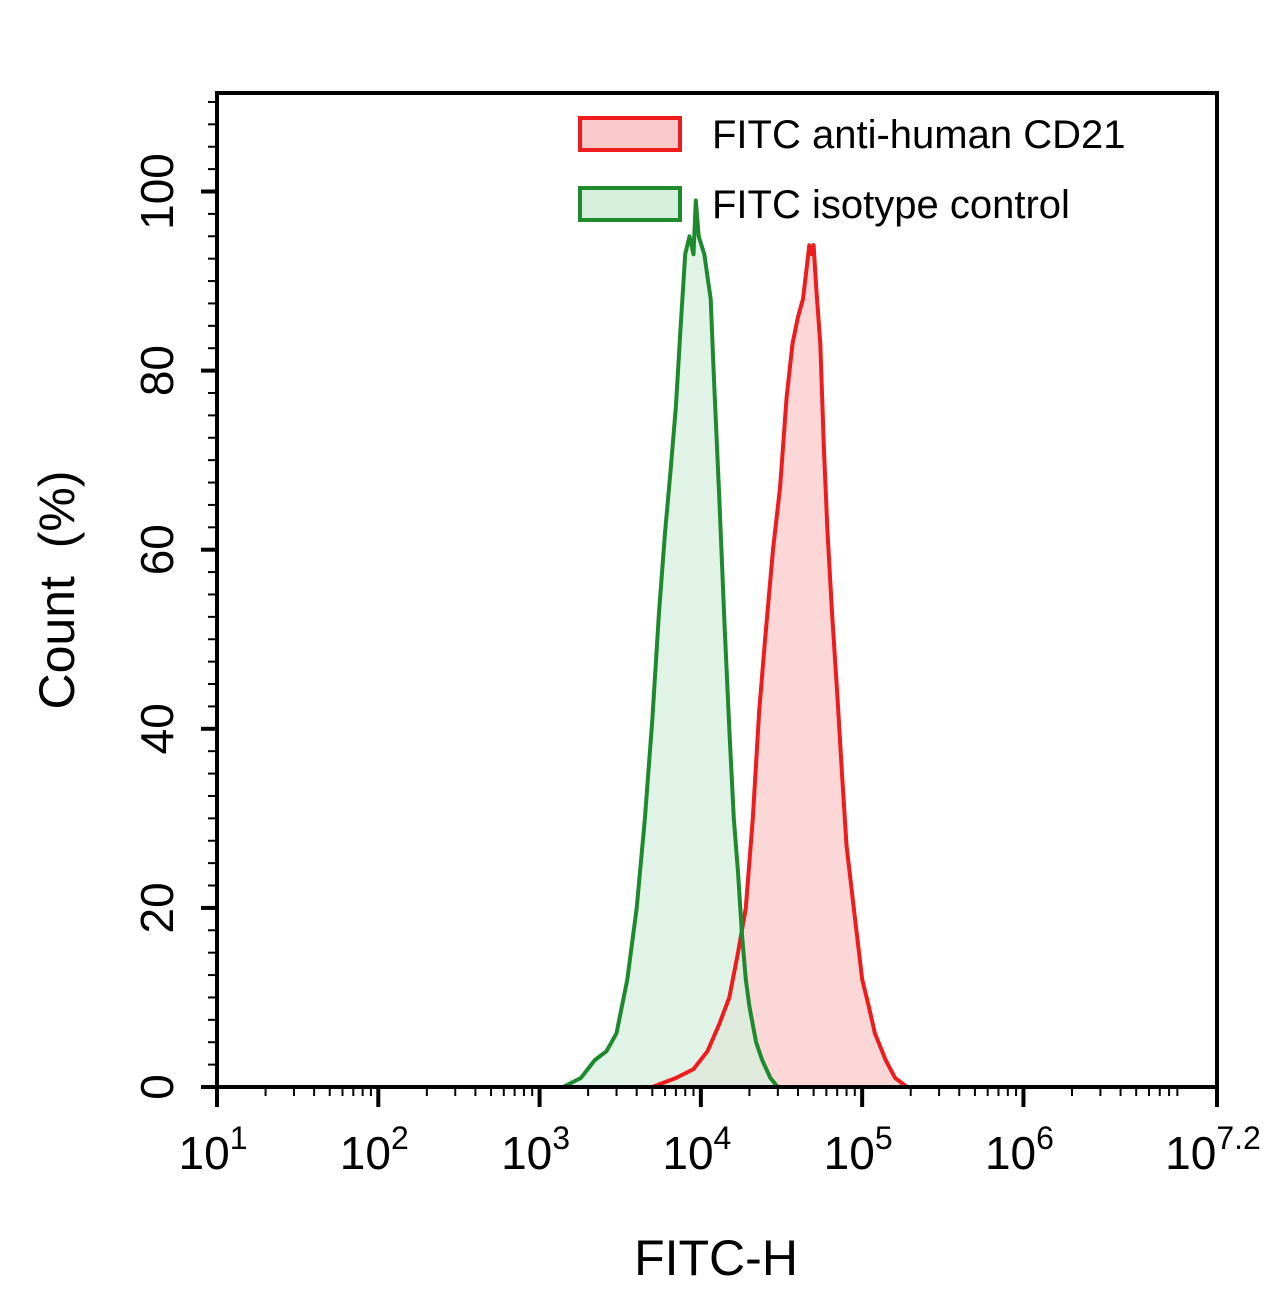 This screenshot has width=1286, height=1301. Describe the element at coordinates (851, 170) in the screenshot. I see `legend: FITC anti-human CD21 FITC isotype control` at that location.